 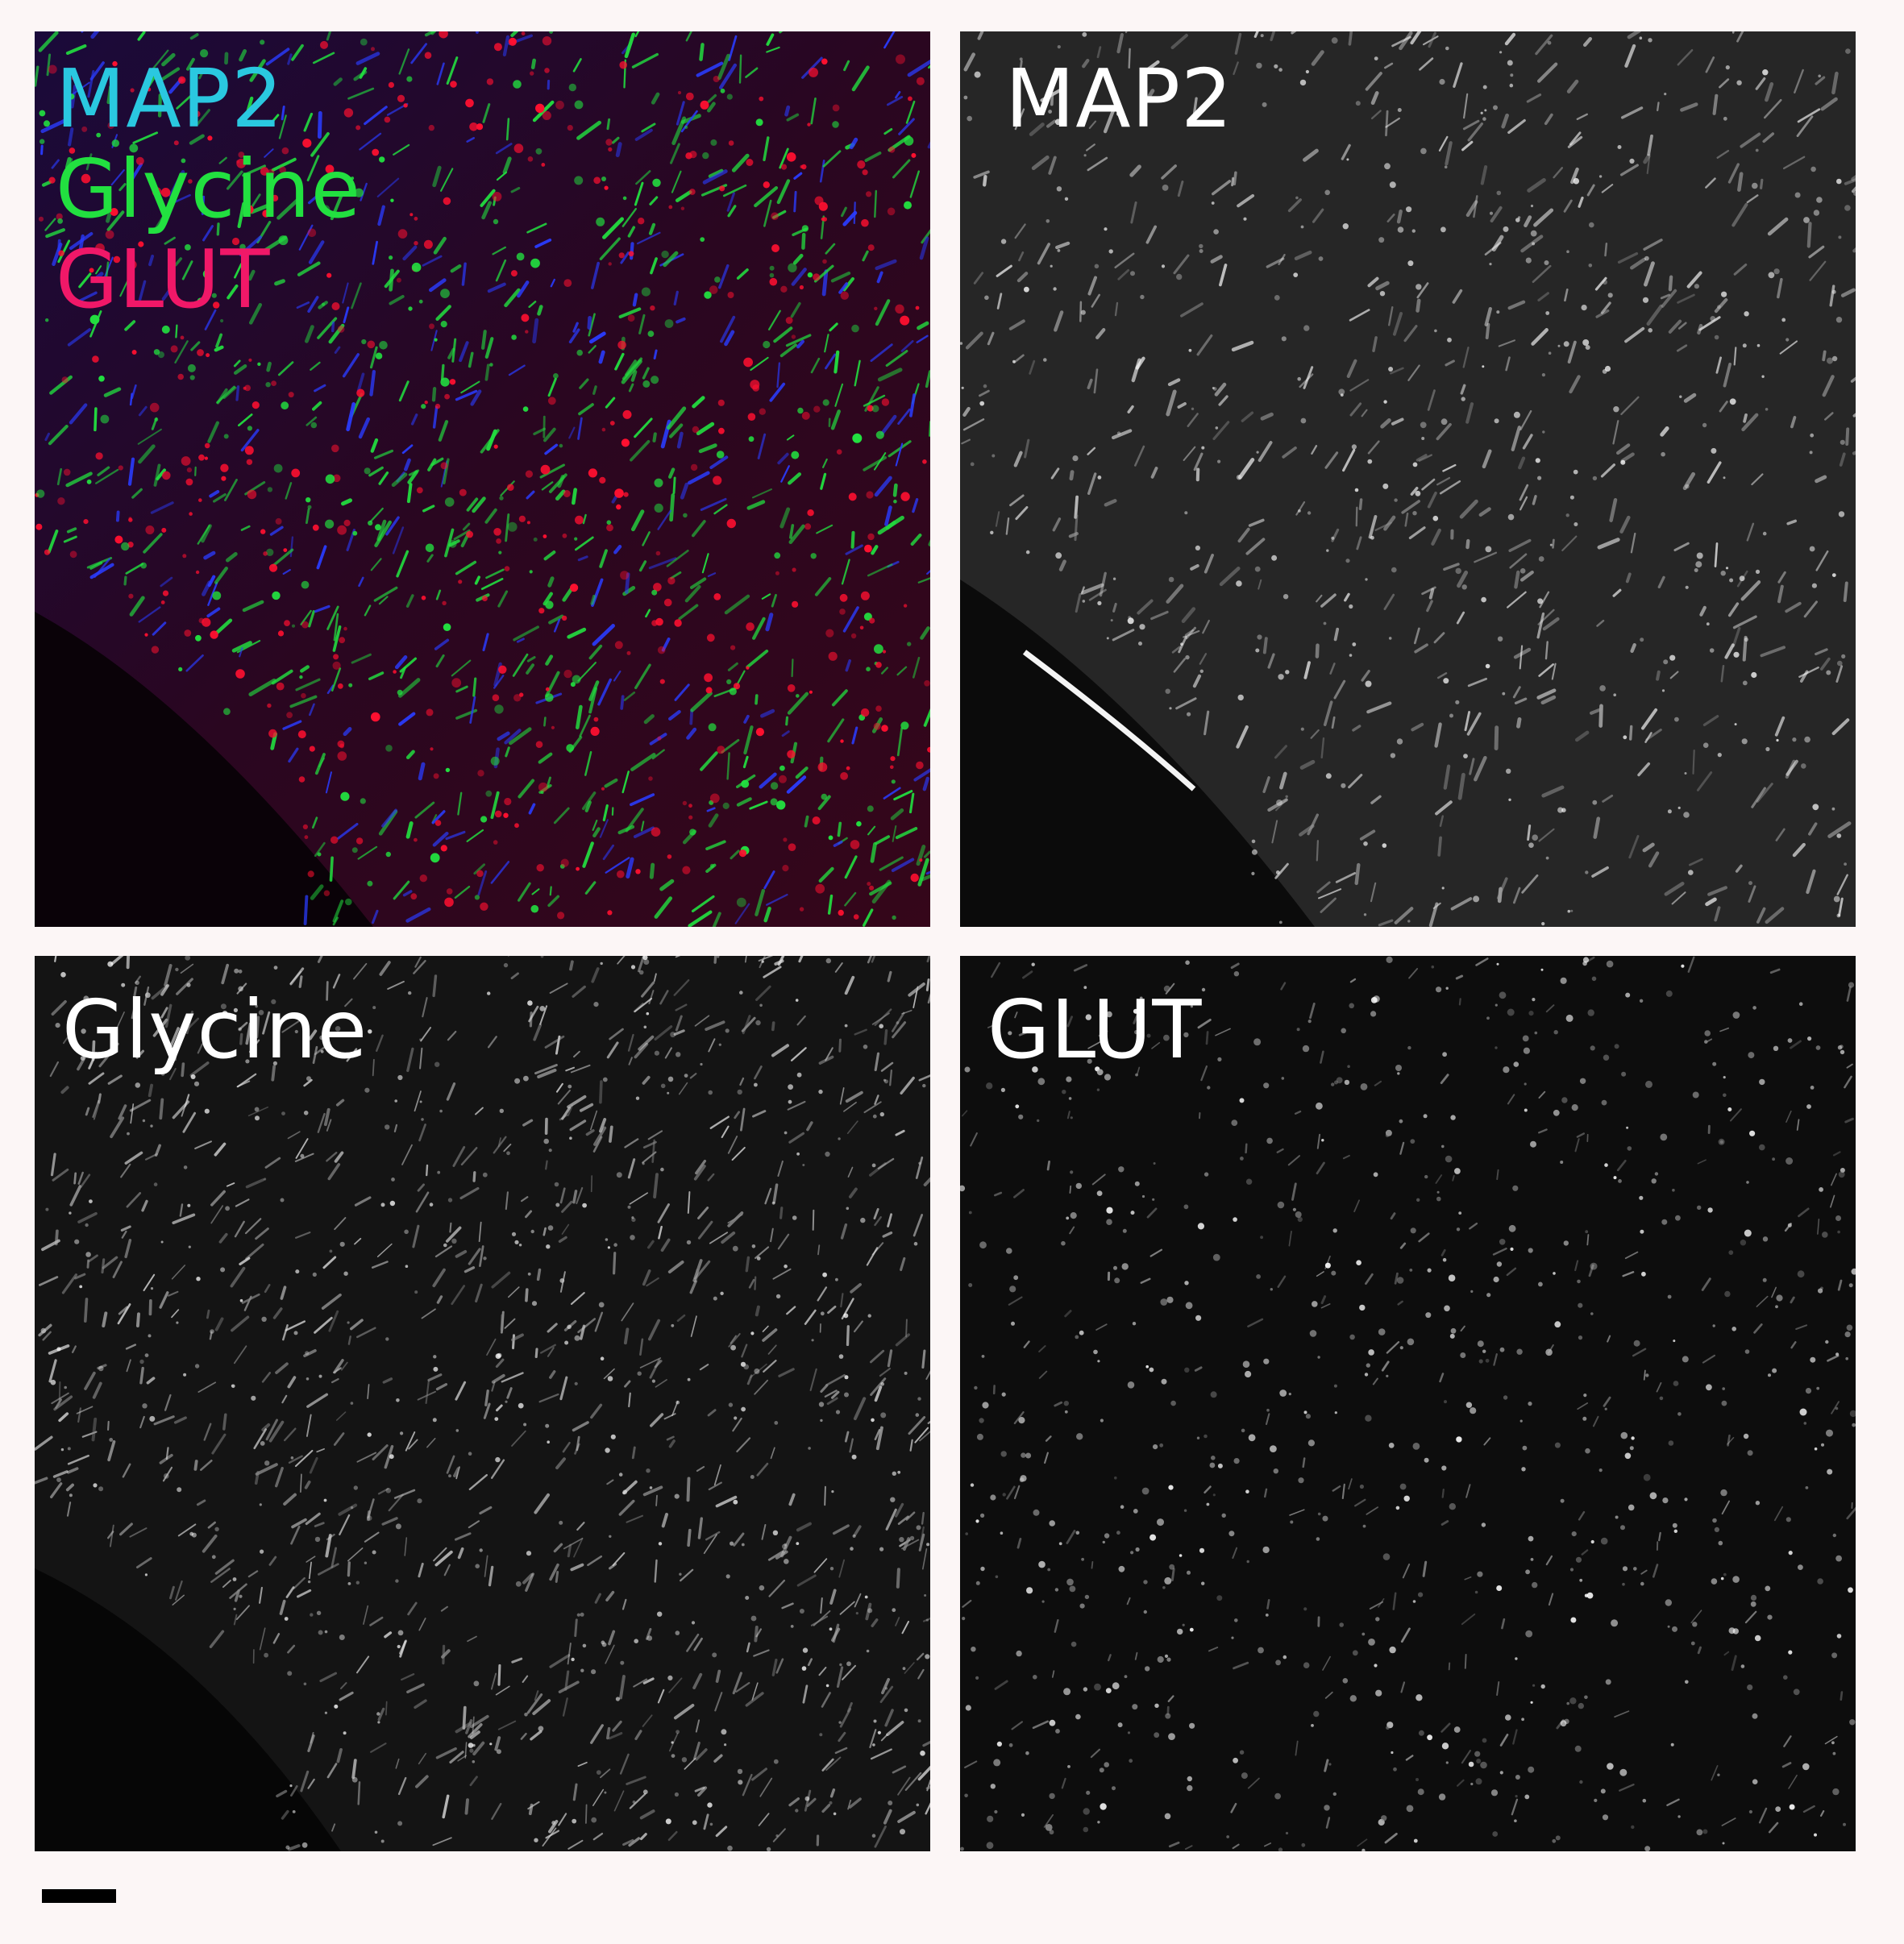 What do you see at coordinates (1095, 1029) in the screenshot?
I see `glut-label: GLUT` at bounding box center [1095, 1029].